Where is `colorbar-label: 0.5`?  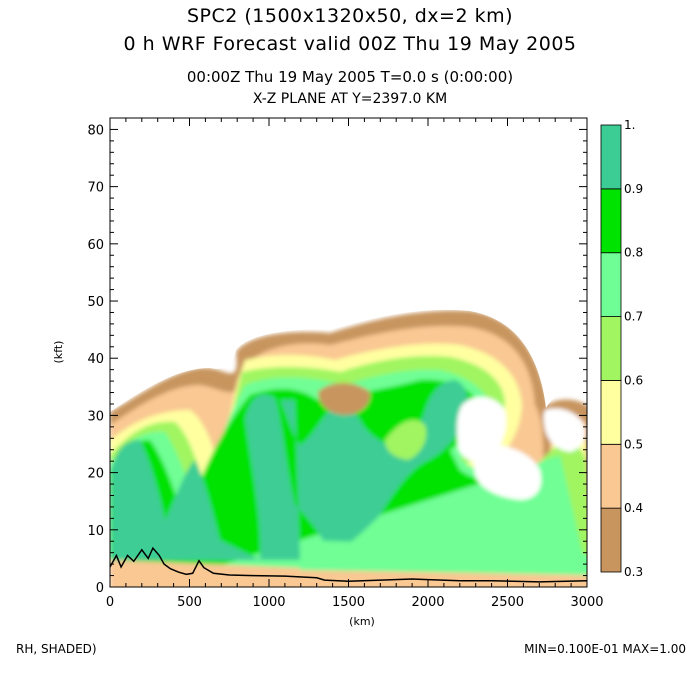 colorbar-label: 0.5 is located at coordinates (633, 444).